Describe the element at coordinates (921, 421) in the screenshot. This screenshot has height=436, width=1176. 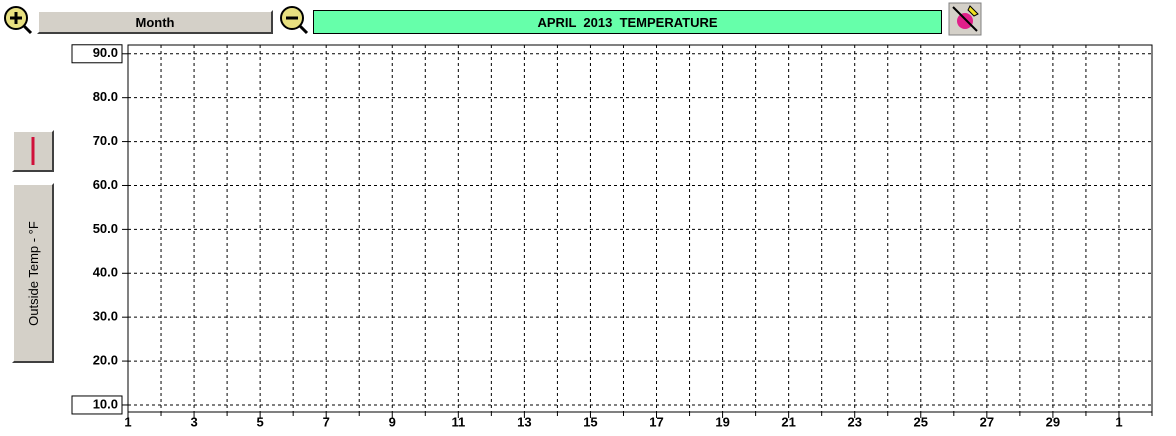
I see `x-tick-label: 25` at that location.